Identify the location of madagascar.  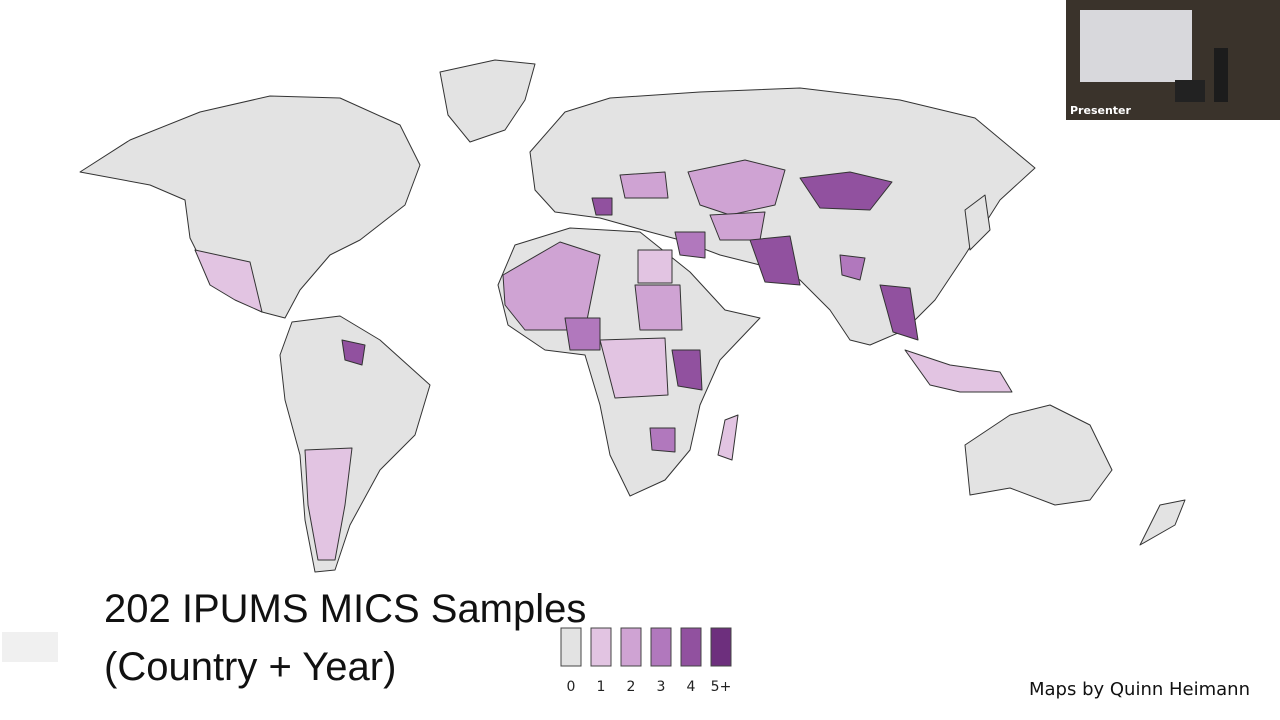
(728, 437).